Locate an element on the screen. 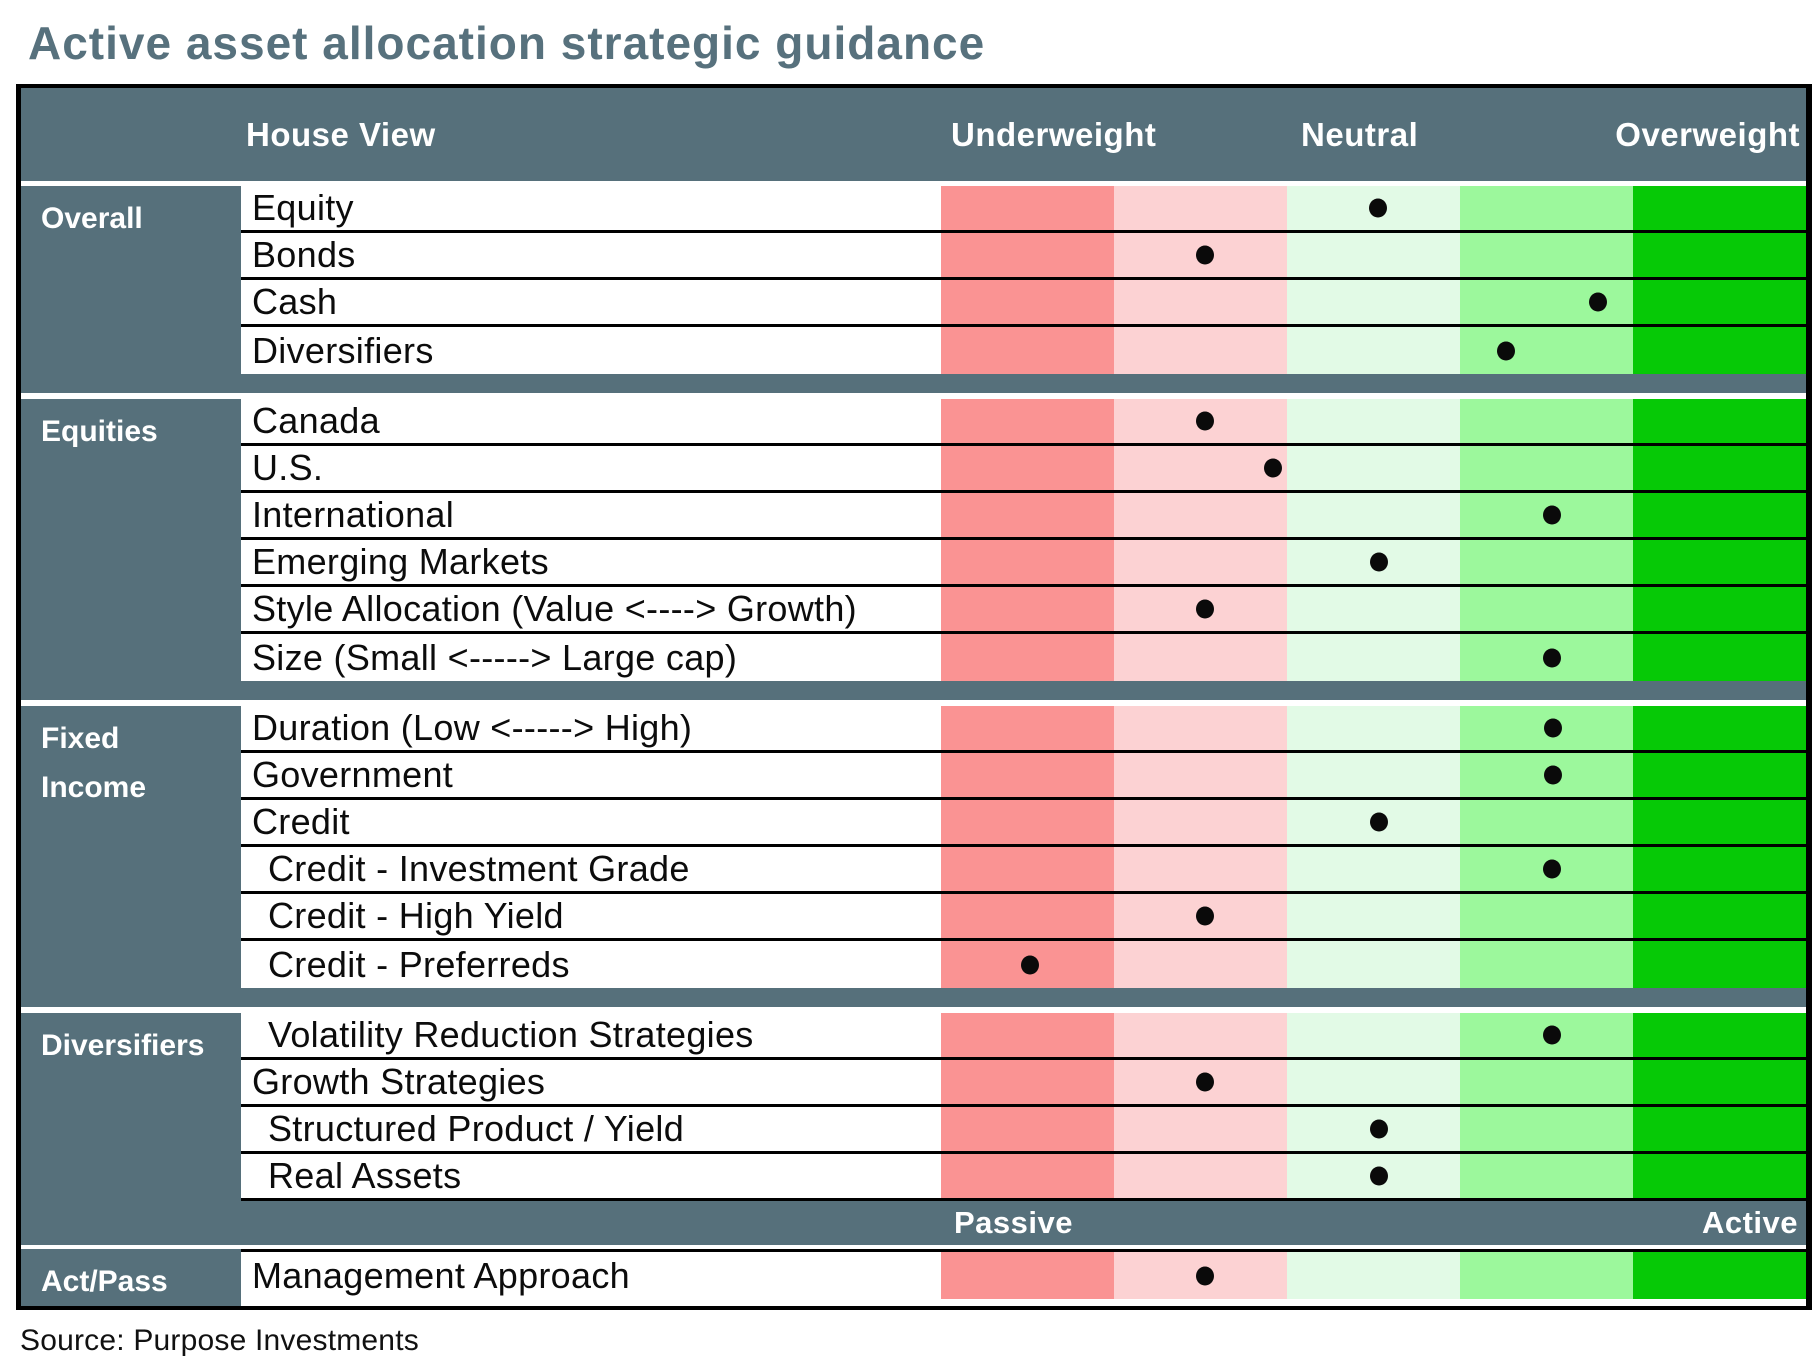 Image resolution: width=1818 pixels, height=1366 pixels. row-credit-investment-grade: Credit - Investment Grade is located at coordinates (1023, 870).